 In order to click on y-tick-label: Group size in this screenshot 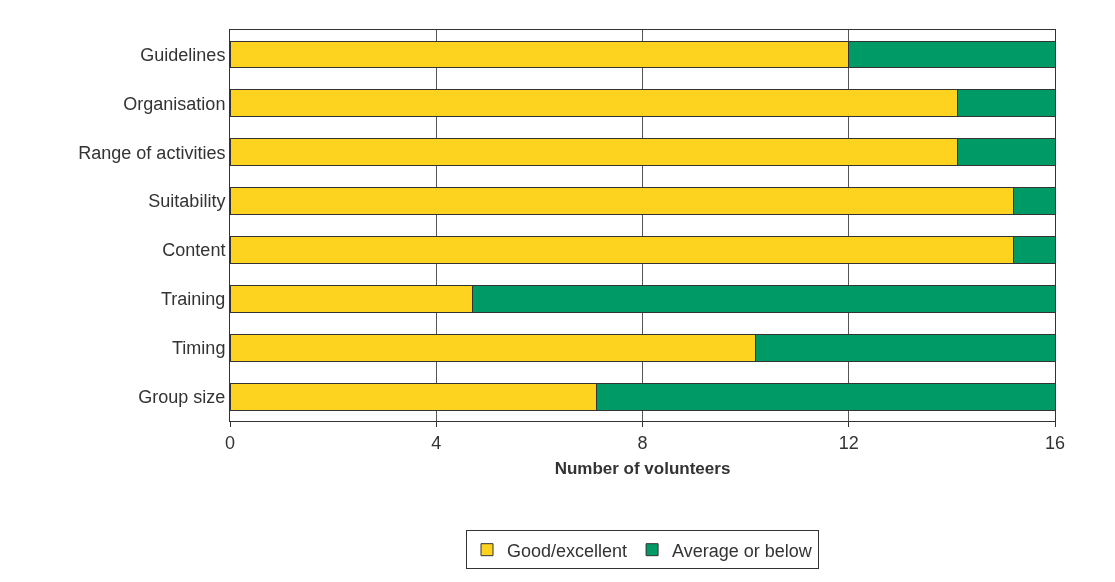, I will do `click(182, 396)`.